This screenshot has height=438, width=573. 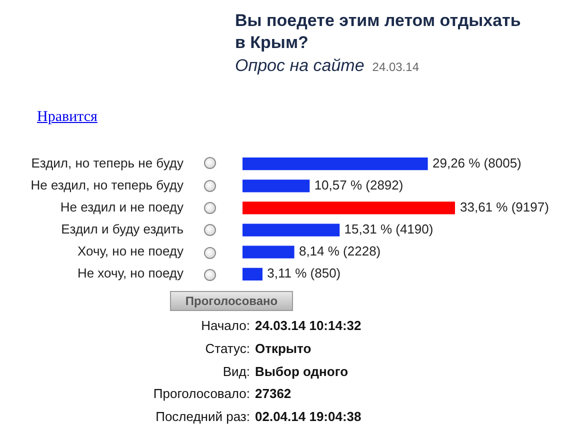 I want to click on text: Последний раз:, so click(x=203, y=416).